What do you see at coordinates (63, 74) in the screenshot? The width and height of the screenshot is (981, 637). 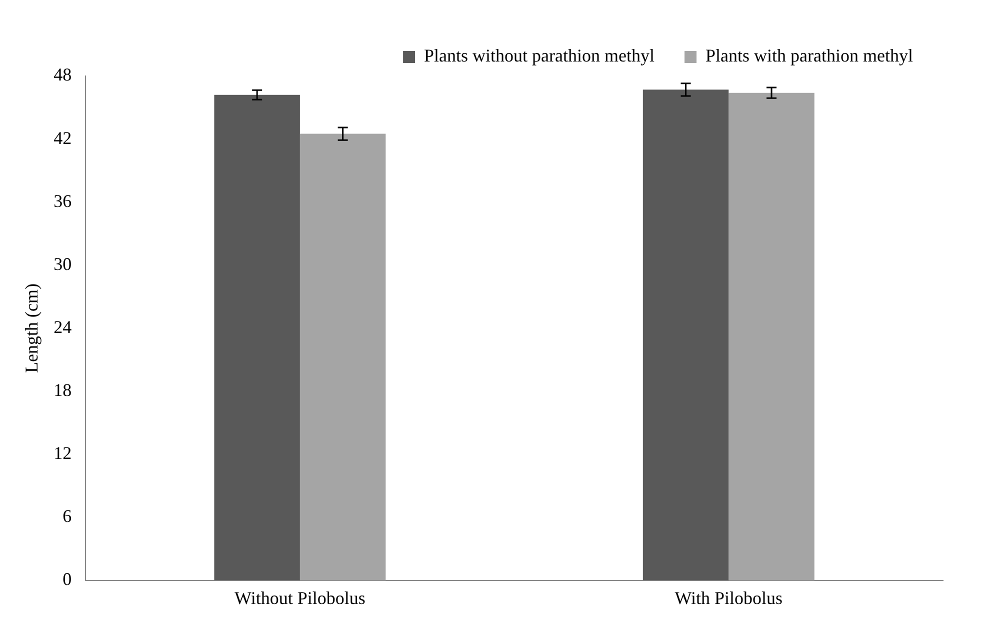 I see `y-tick-label: 48` at bounding box center [63, 74].